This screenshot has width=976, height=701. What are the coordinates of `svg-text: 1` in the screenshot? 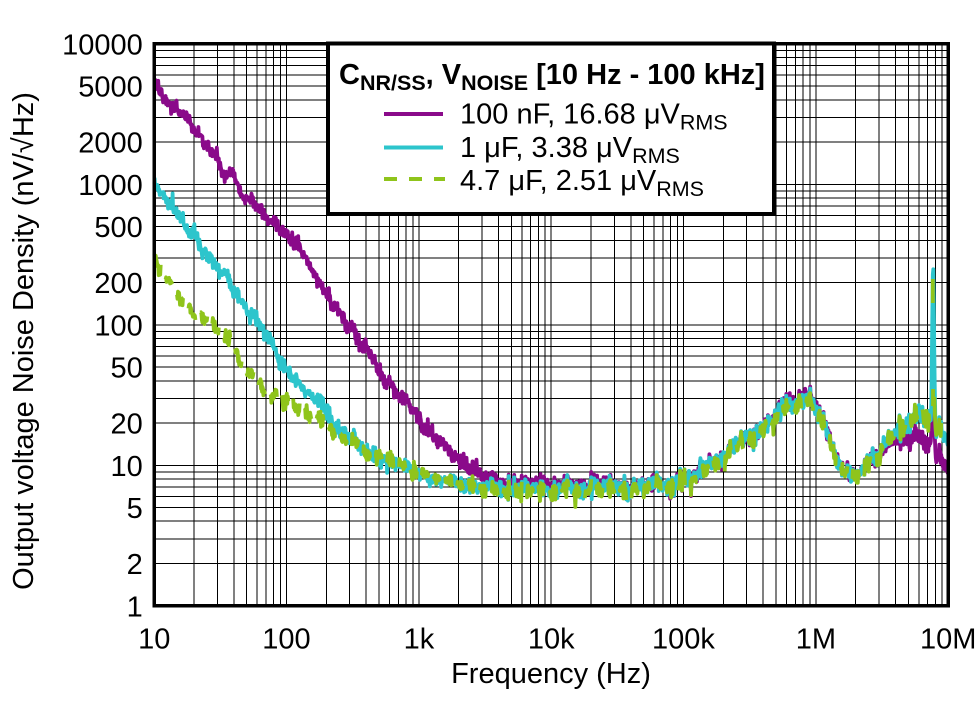 It's located at (135, 607).